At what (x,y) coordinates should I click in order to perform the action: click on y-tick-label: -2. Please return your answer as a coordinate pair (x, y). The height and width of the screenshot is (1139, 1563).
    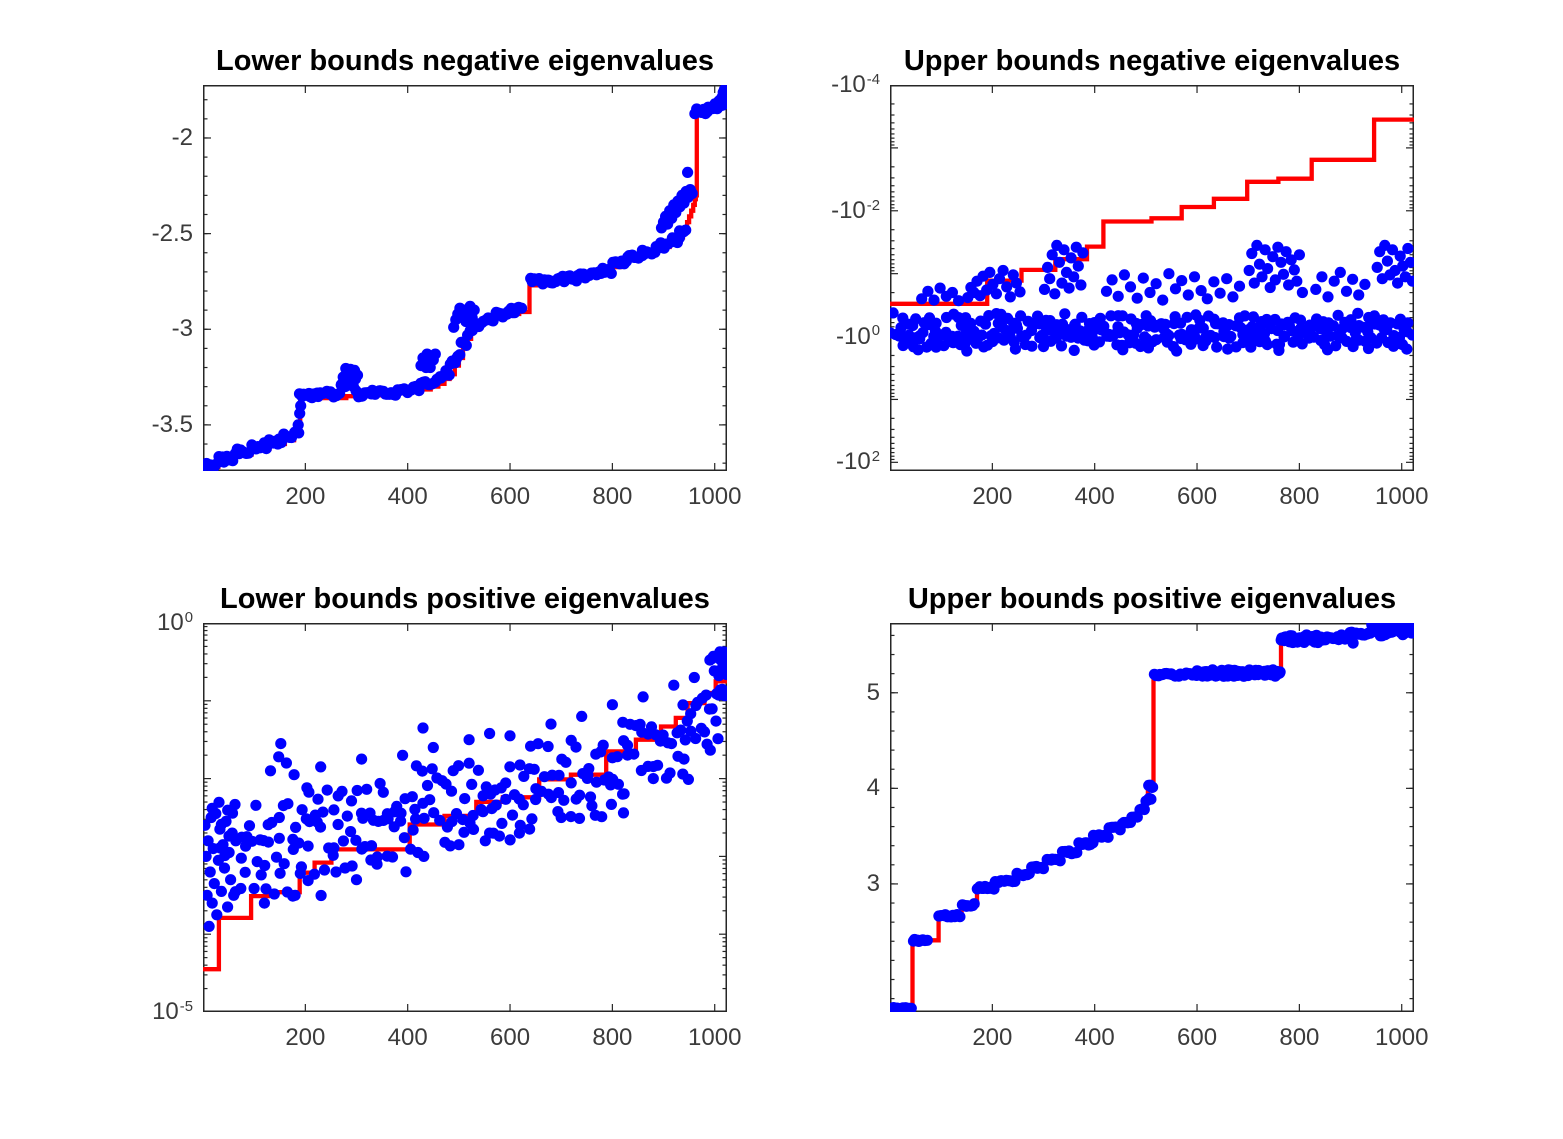
    Looking at the image, I should click on (182, 137).